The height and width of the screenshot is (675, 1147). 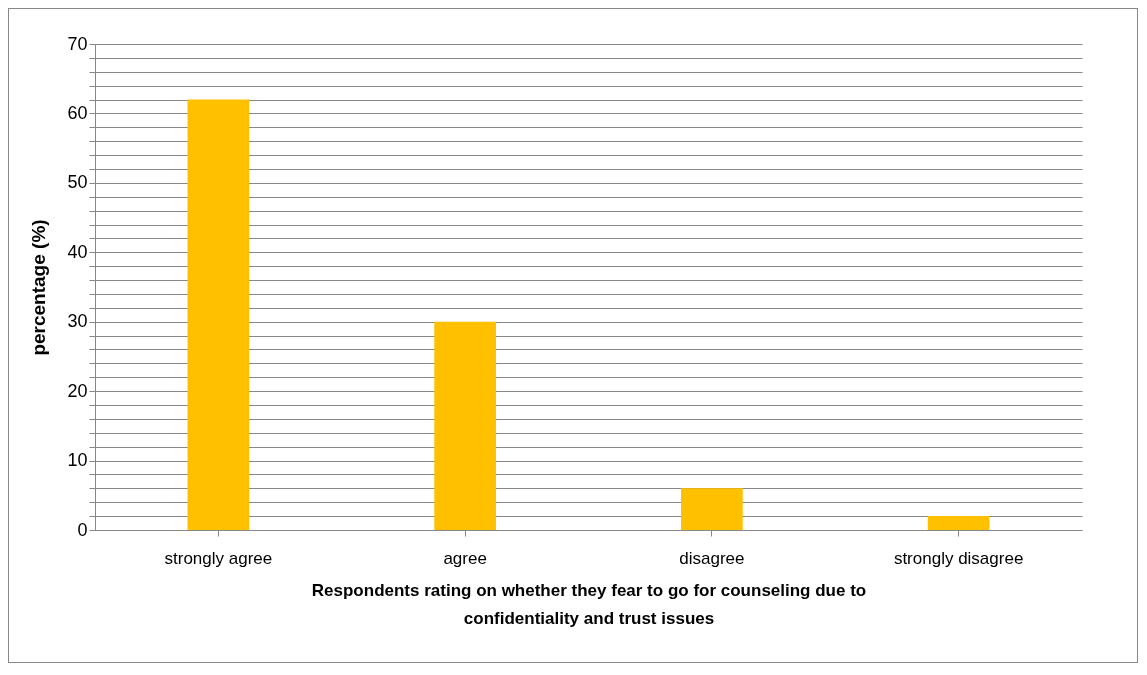 I want to click on x-tick-label: strongly disagree, so click(x=958, y=558).